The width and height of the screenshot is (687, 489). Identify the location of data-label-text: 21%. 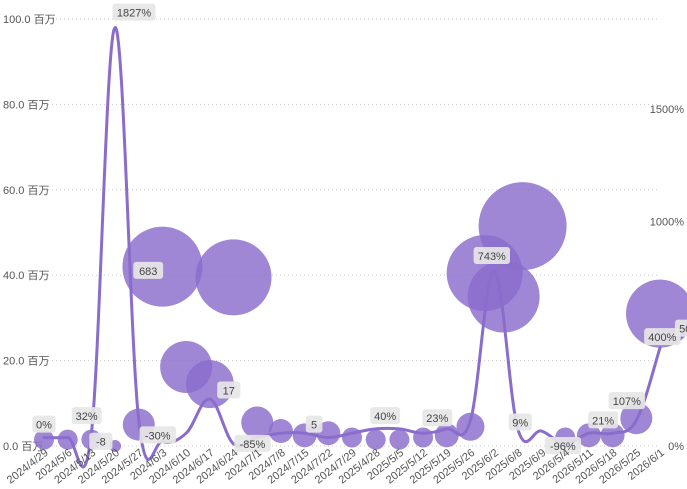
(603, 421).